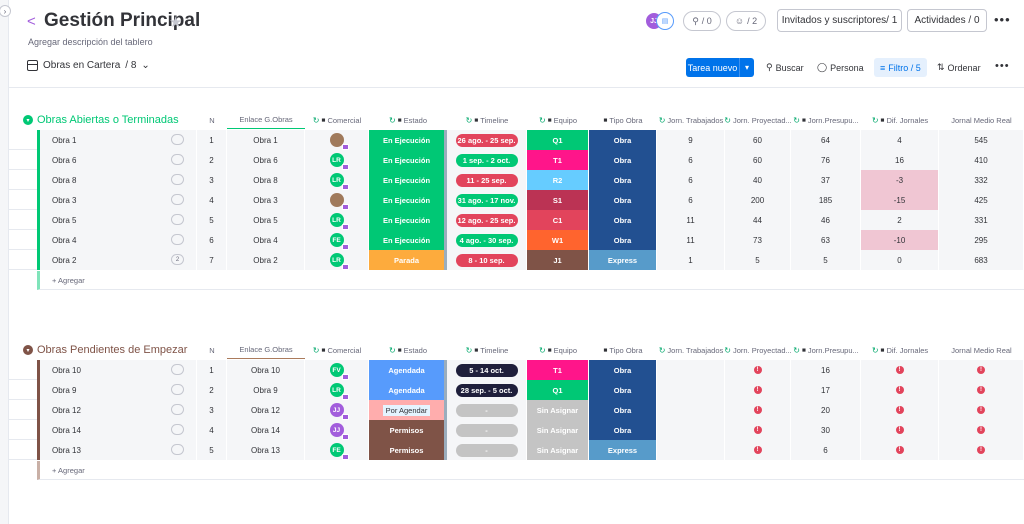  What do you see at coordinates (826, 370) in the screenshot?
I see `cell-jorn-pres: 16` at bounding box center [826, 370].